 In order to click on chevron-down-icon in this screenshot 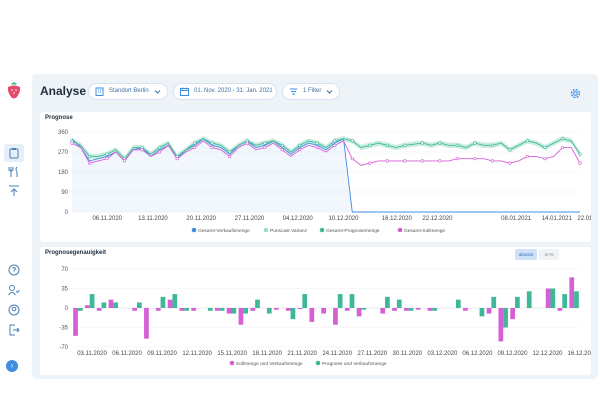, I will do `click(157, 92)`.